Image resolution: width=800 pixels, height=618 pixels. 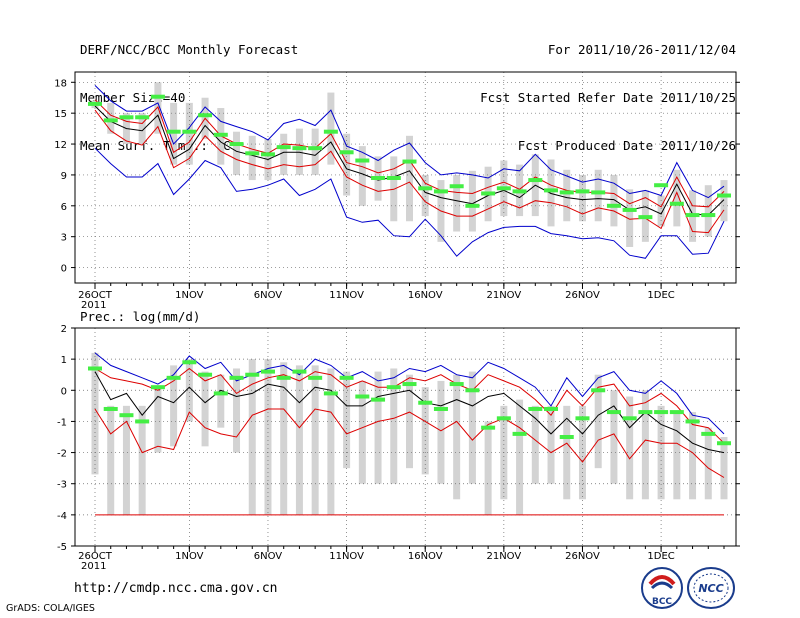 I want to click on website-url: http://cmdp.ncc.cma.gov.cn, so click(x=176, y=588).